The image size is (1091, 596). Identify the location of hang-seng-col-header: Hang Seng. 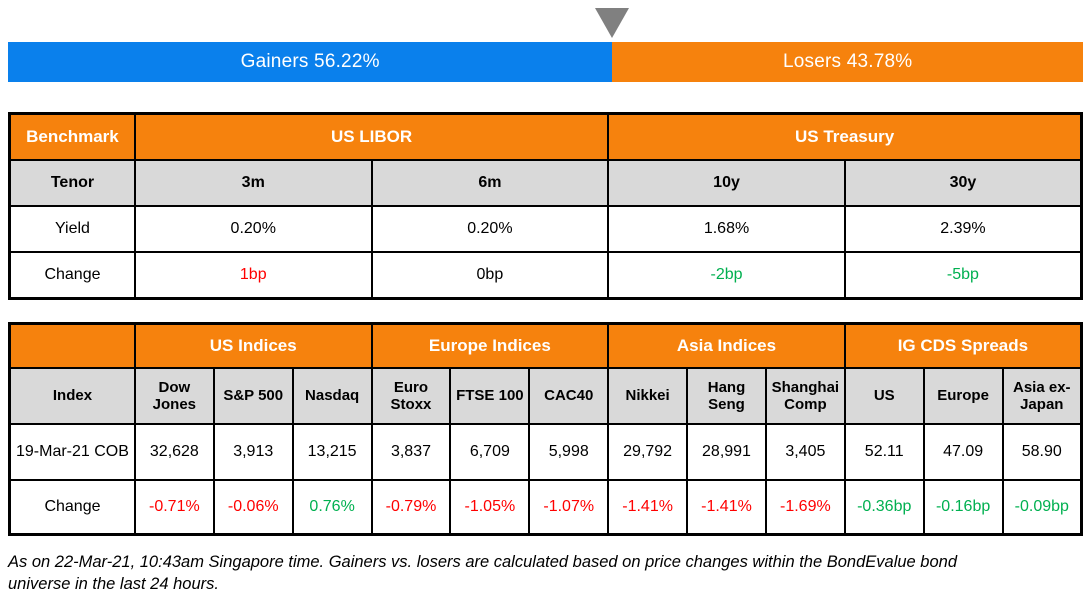
(726, 396).